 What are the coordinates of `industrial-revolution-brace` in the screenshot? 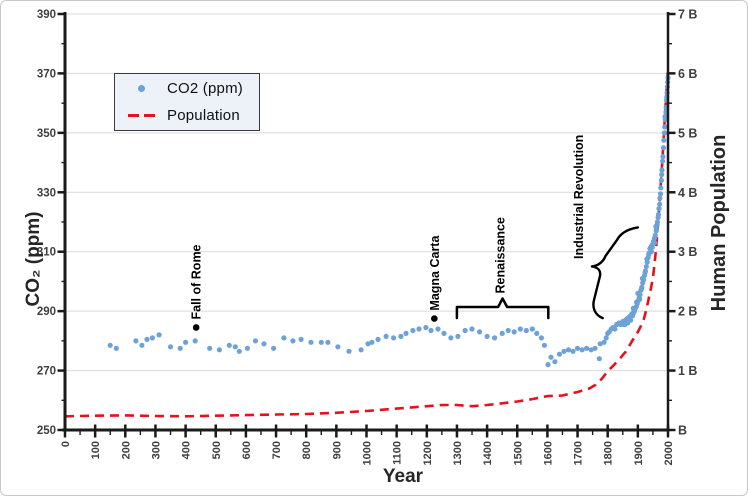 It's located at (615, 273).